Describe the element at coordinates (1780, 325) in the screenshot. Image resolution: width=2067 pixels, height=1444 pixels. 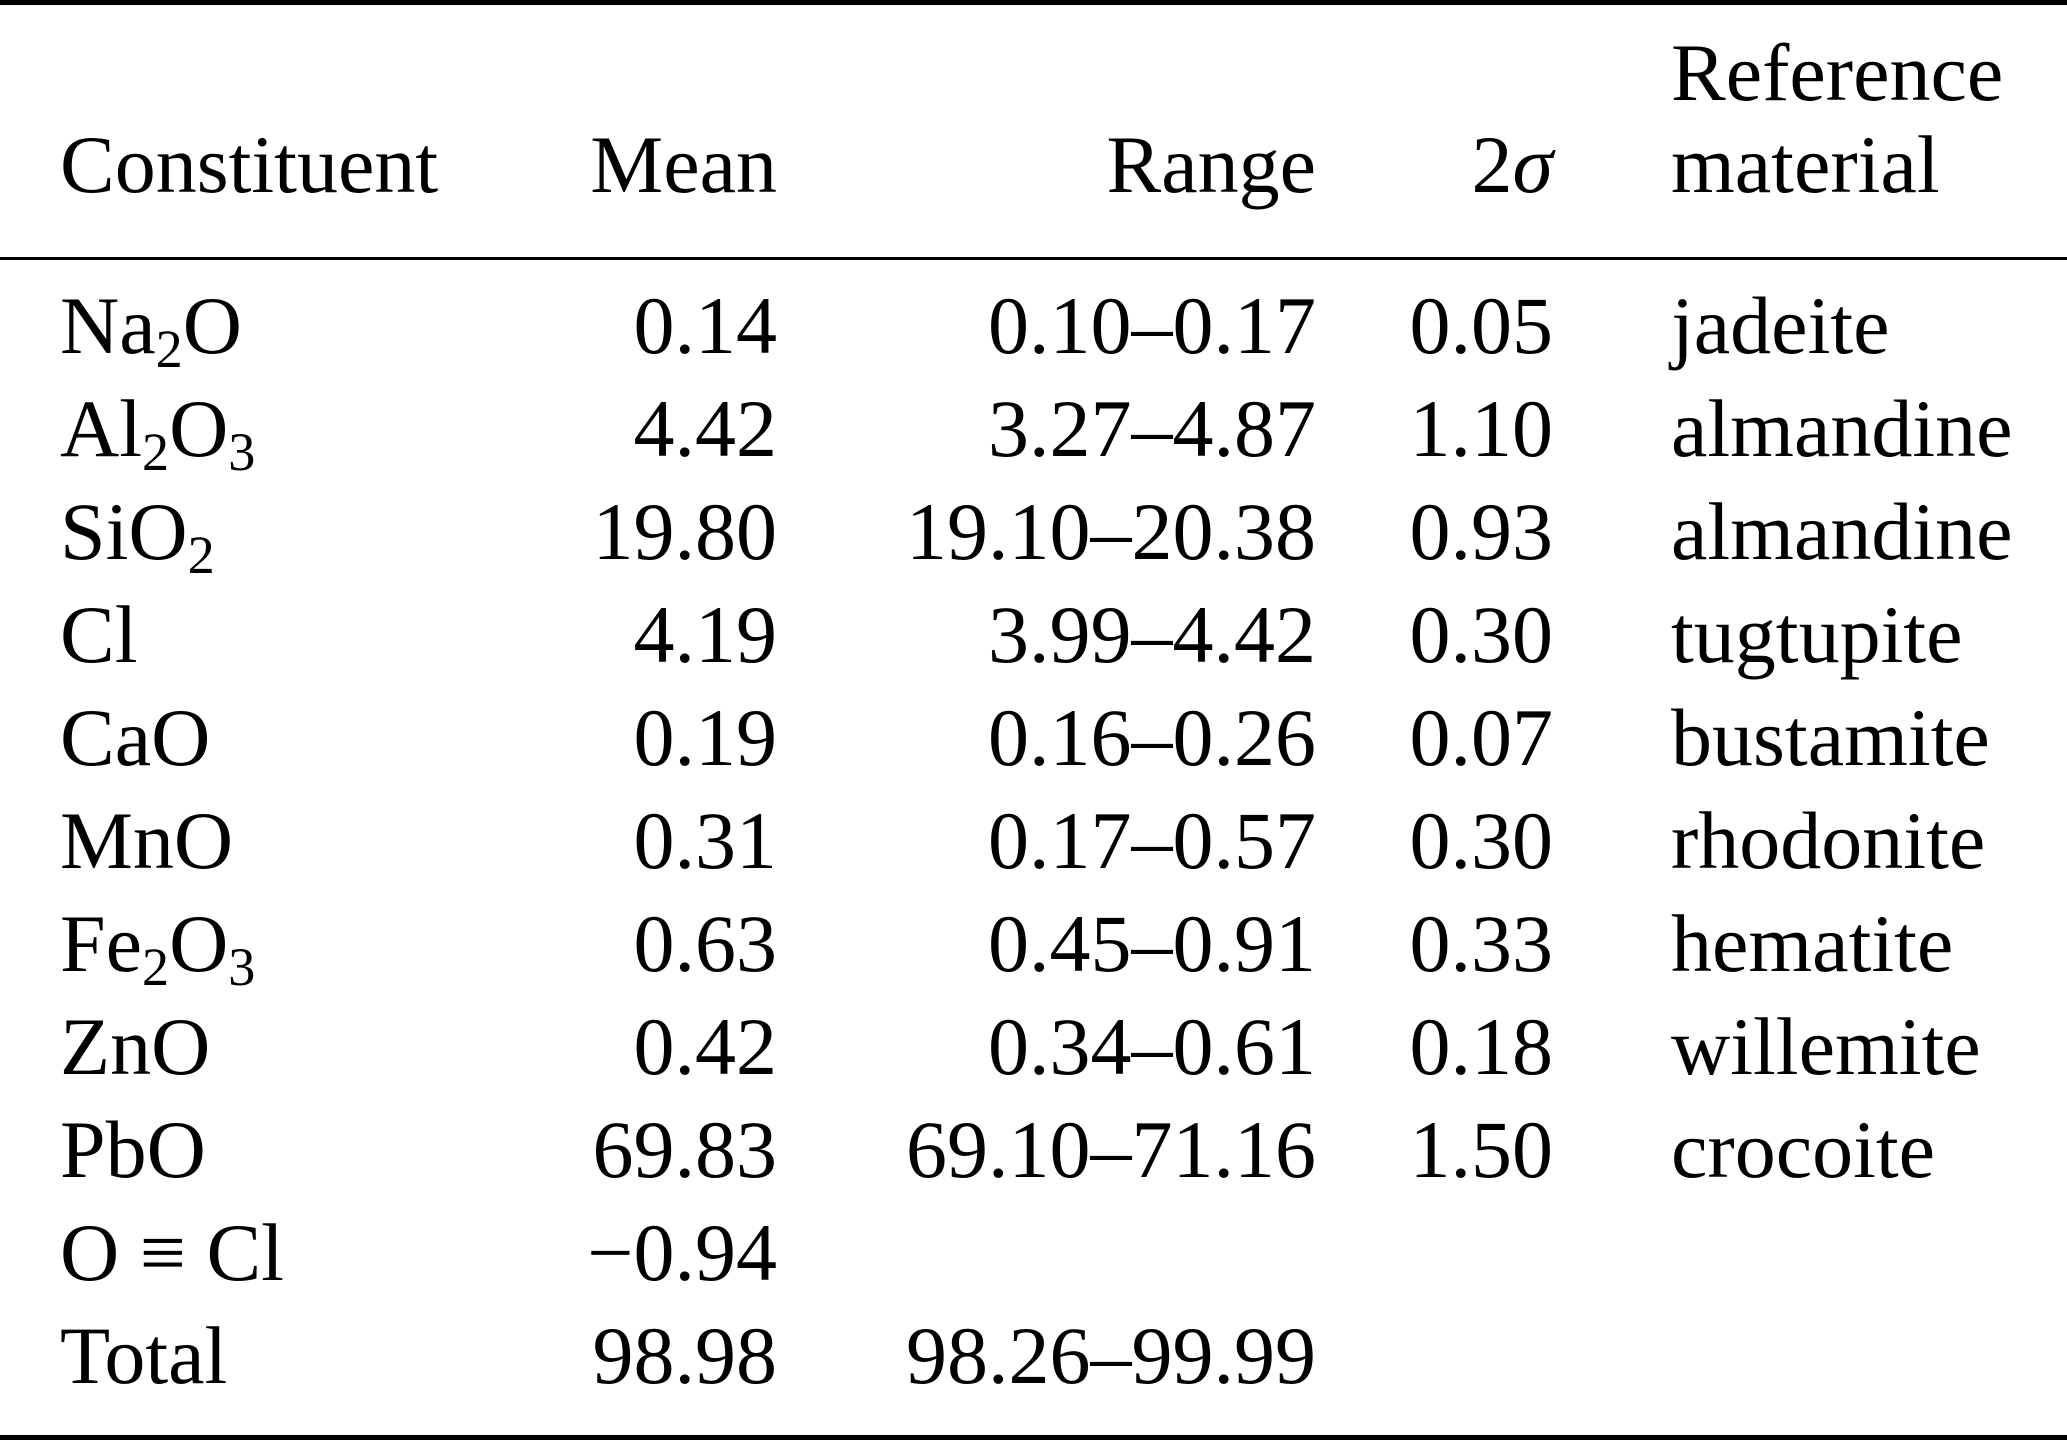
I see `reference-material-cell: jadeite` at that location.